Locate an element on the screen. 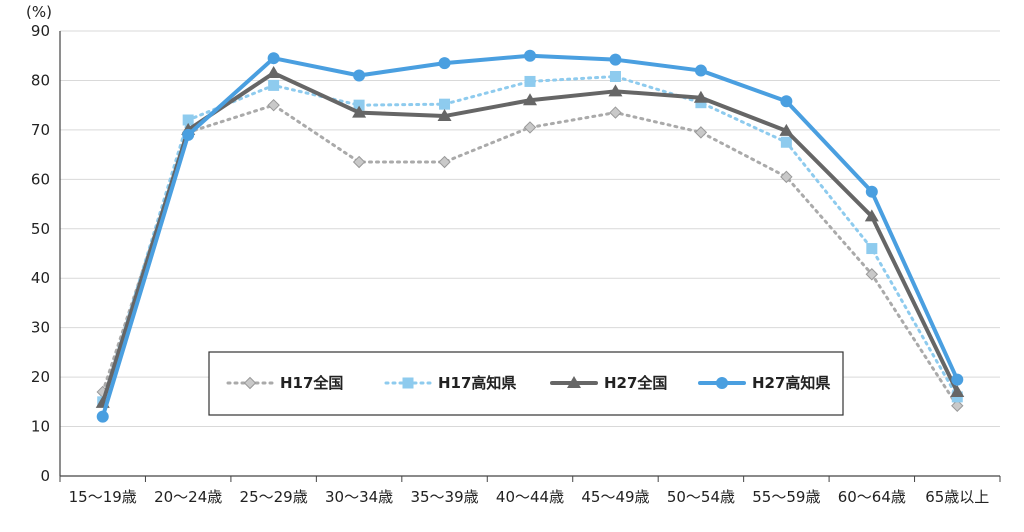  x-tick-label: 50～54歳 is located at coordinates (701, 497).